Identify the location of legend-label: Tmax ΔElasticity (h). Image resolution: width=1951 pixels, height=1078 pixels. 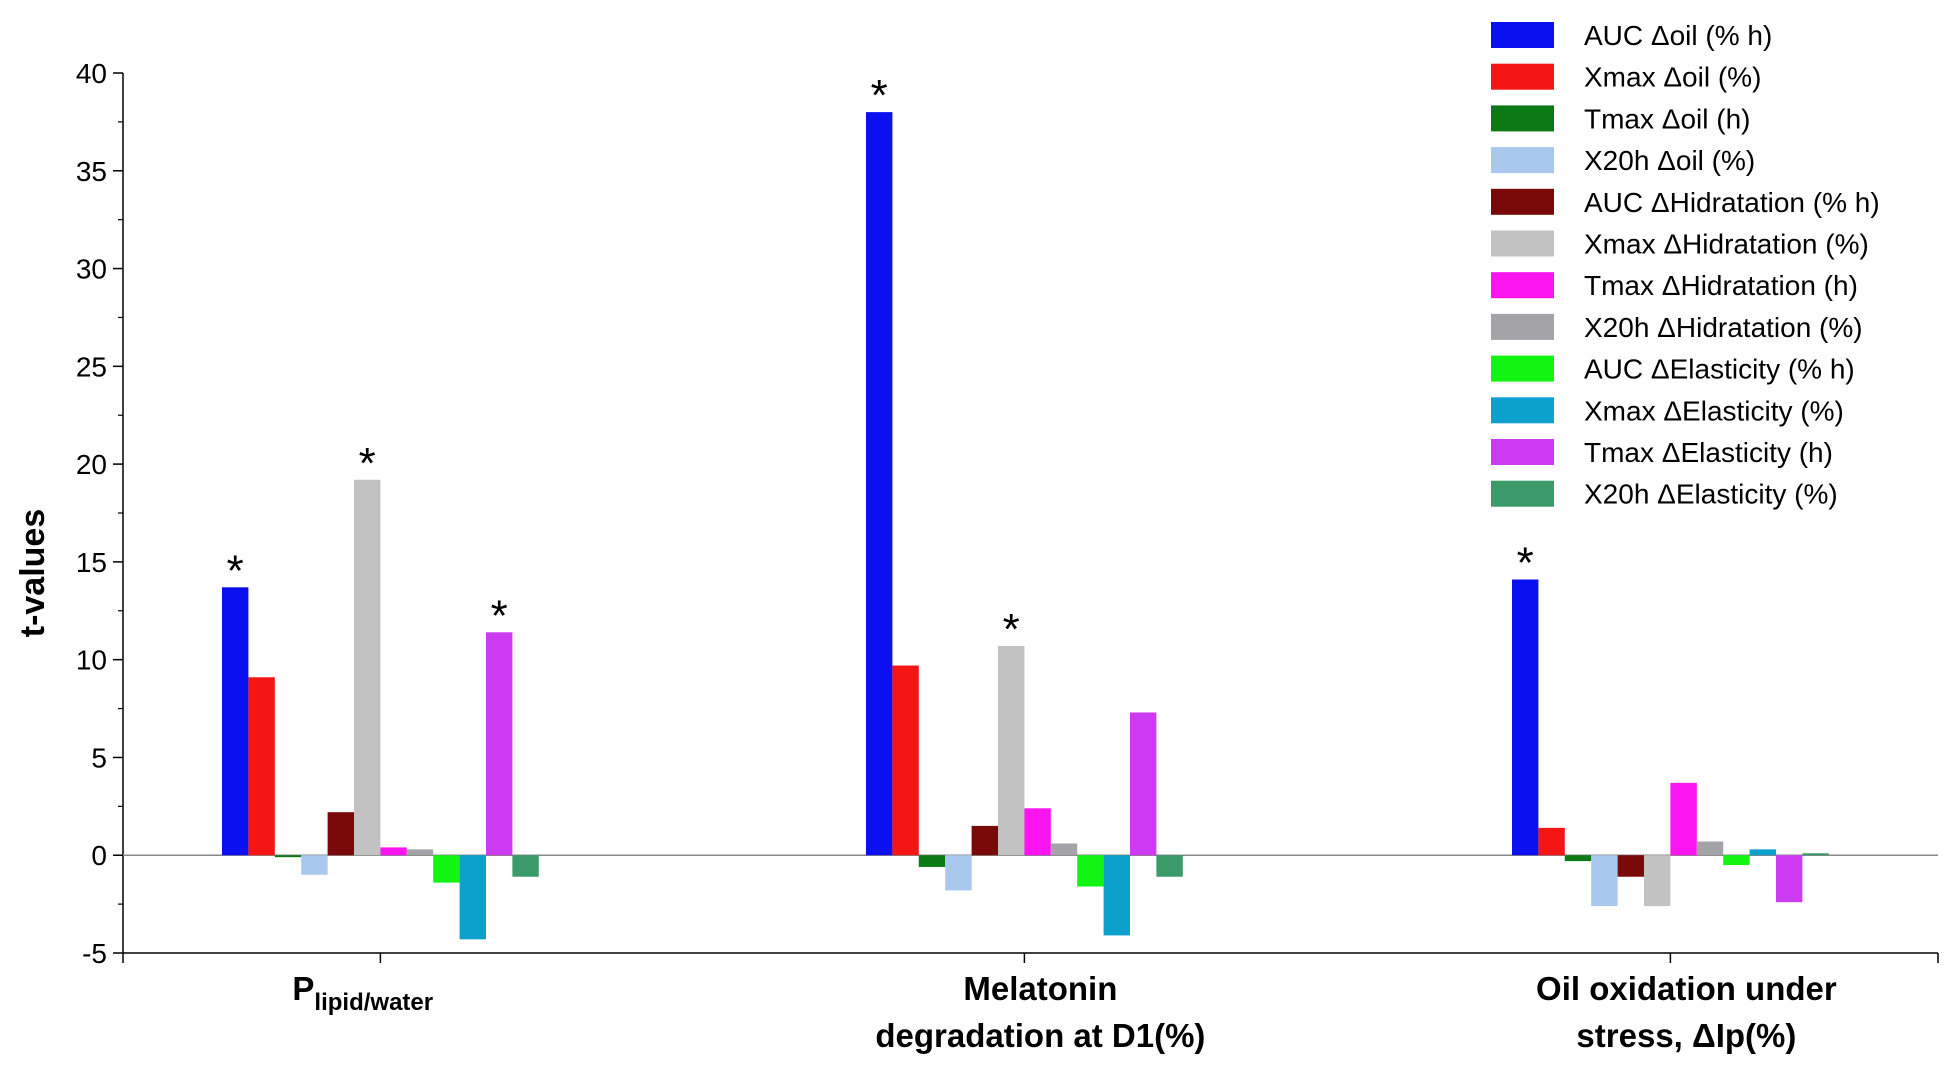
(1708, 452).